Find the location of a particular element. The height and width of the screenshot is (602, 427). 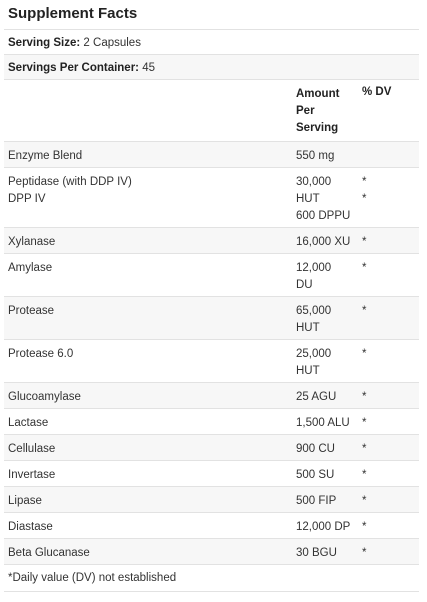

ingredient-name: Enzyme Blend is located at coordinates (45, 156).